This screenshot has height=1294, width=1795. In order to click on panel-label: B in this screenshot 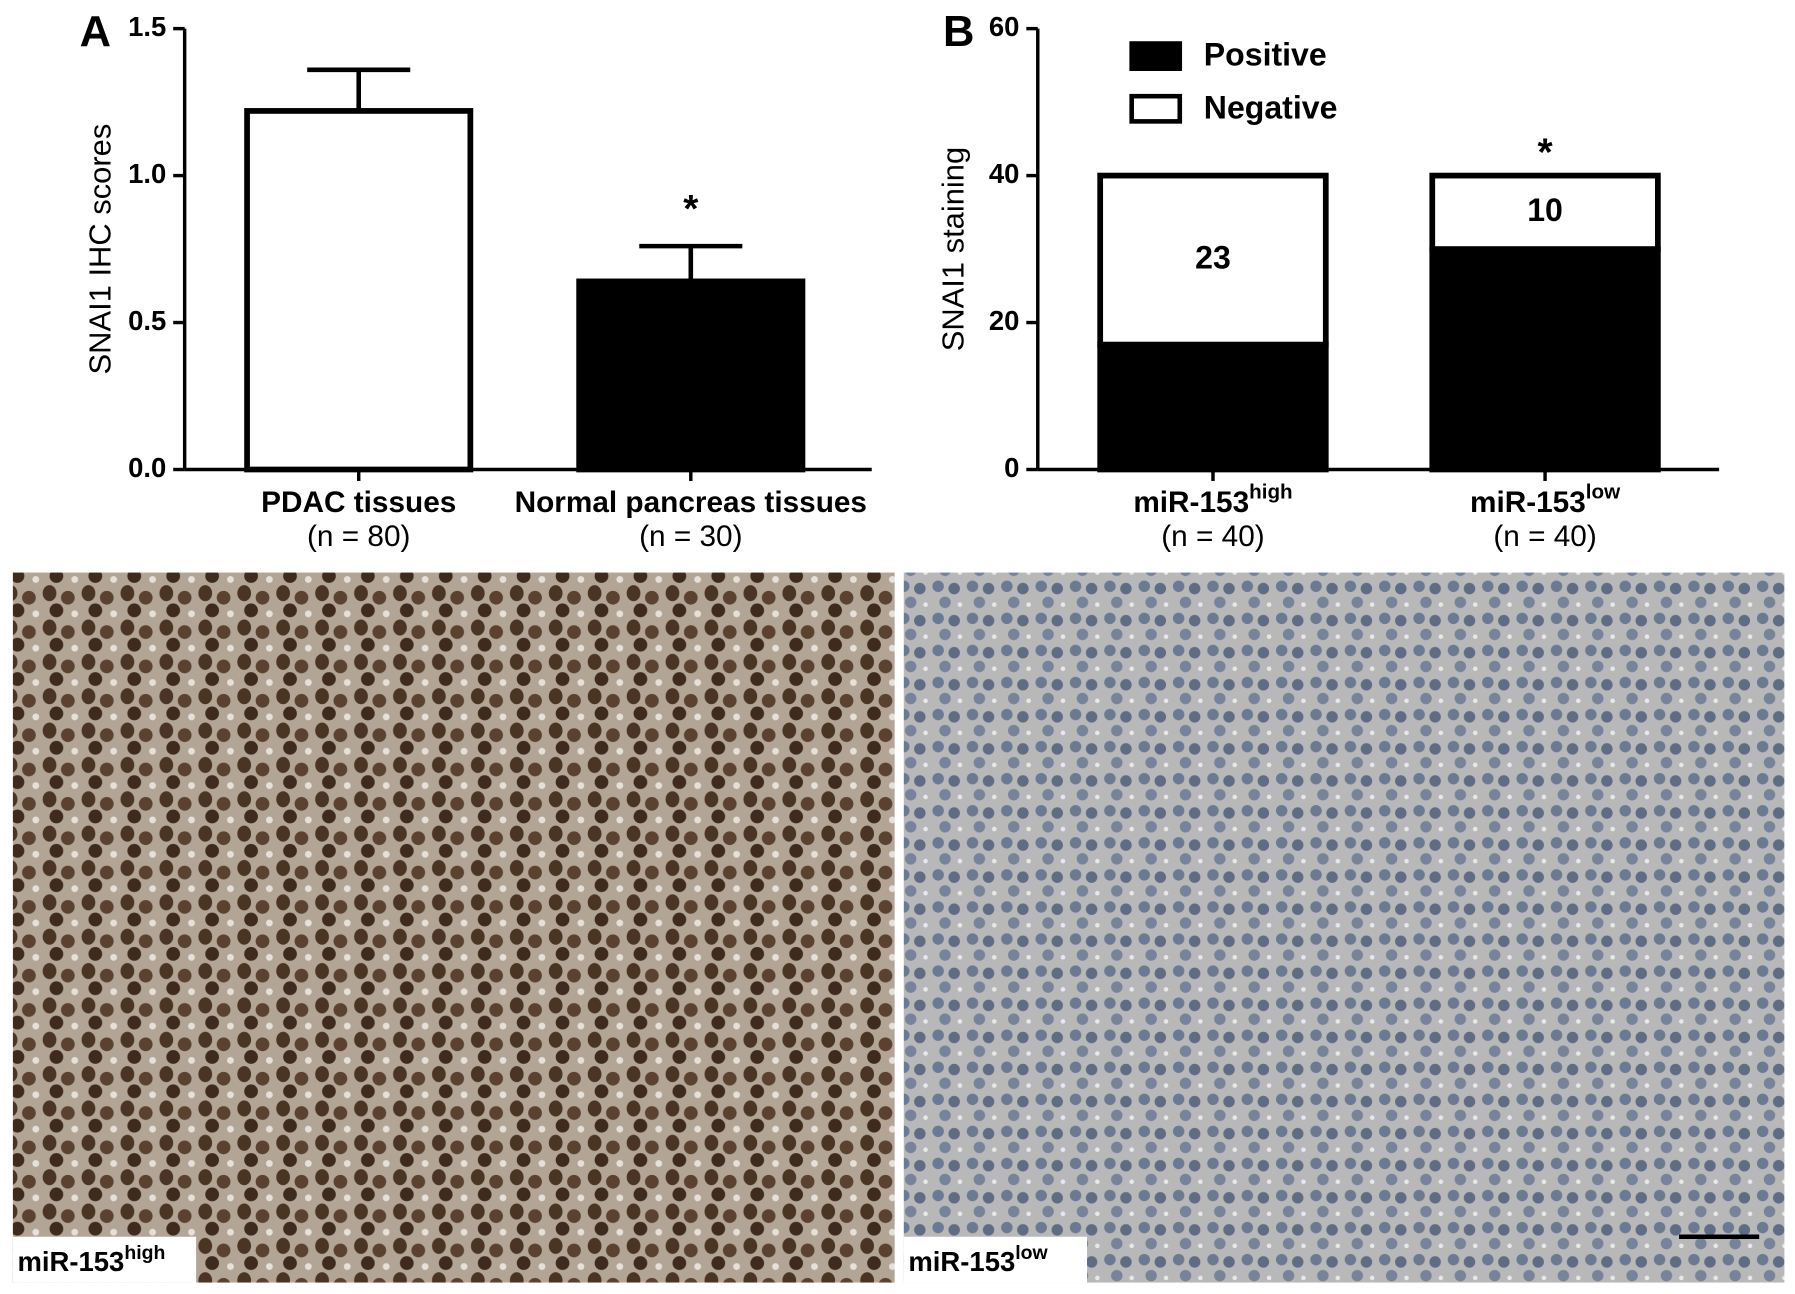, I will do `click(958, 32)`.